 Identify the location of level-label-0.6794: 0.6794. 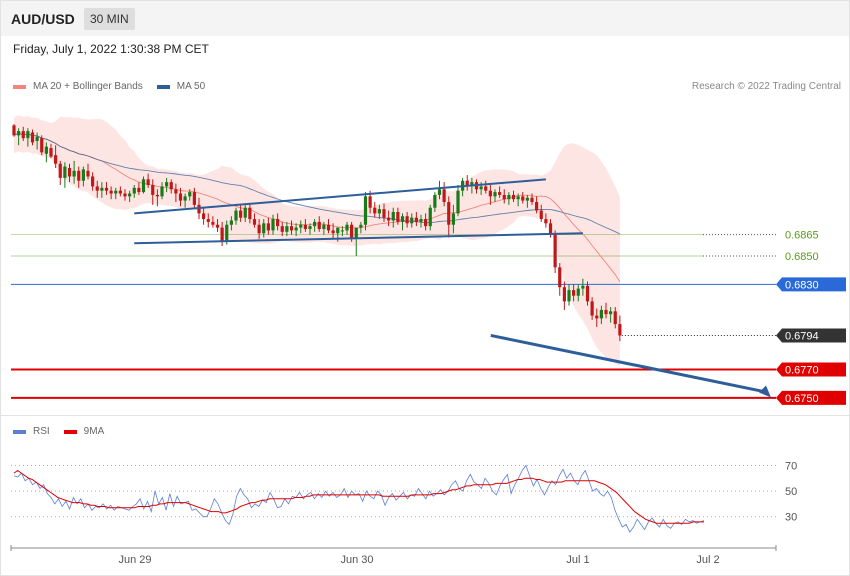
(802, 336).